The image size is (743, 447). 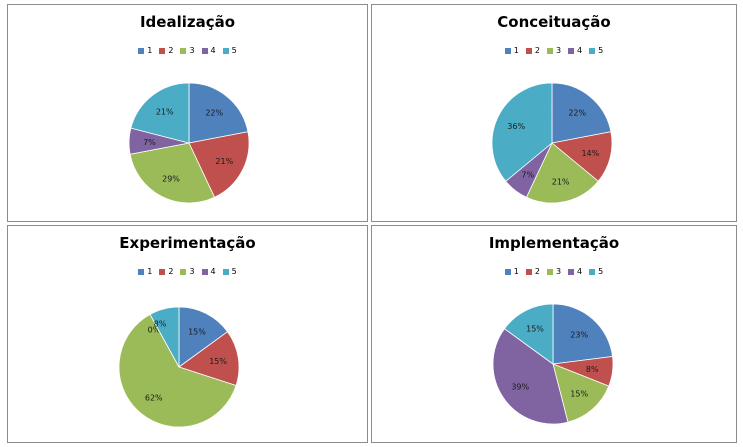 What do you see at coordinates (590, 153) in the screenshot?
I see `data-label: 14%` at bounding box center [590, 153].